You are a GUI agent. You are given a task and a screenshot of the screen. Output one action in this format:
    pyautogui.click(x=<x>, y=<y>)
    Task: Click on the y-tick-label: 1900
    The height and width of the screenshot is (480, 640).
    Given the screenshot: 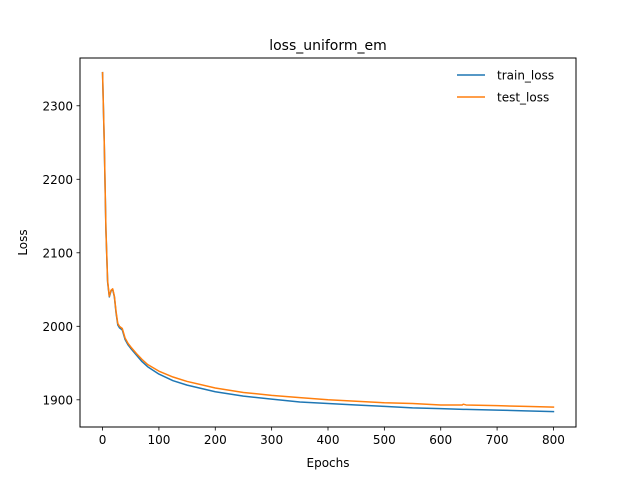 What is the action you would take?
    pyautogui.click(x=57, y=400)
    